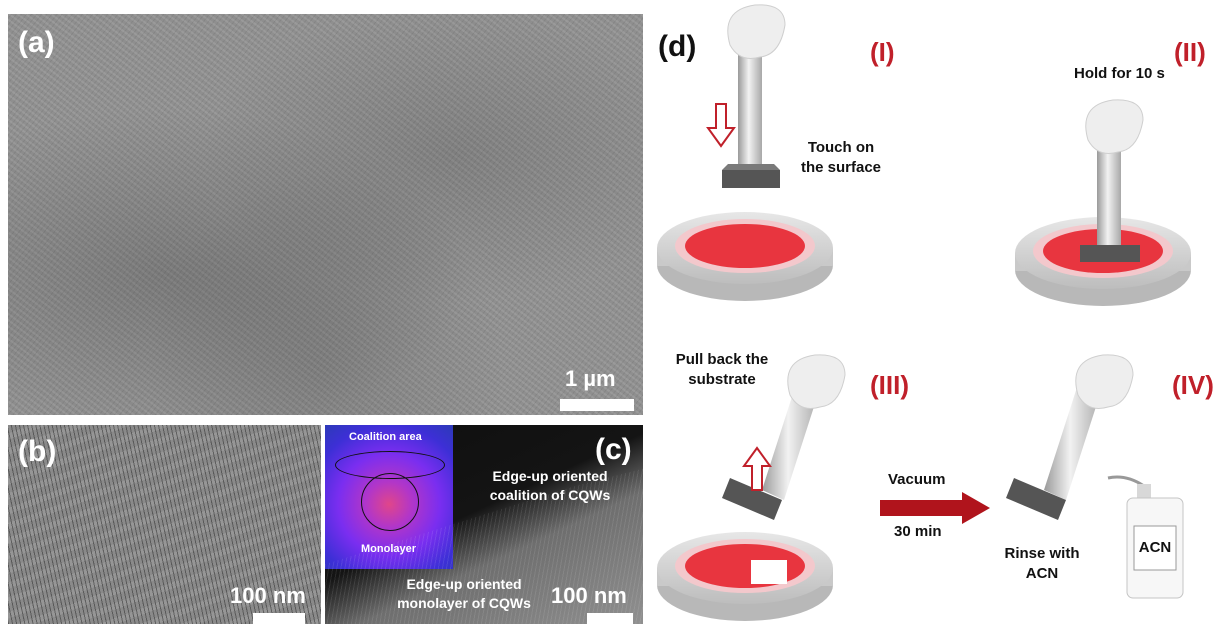  What do you see at coordinates (754, 96) in the screenshot?
I see `stamp-step1` at bounding box center [754, 96].